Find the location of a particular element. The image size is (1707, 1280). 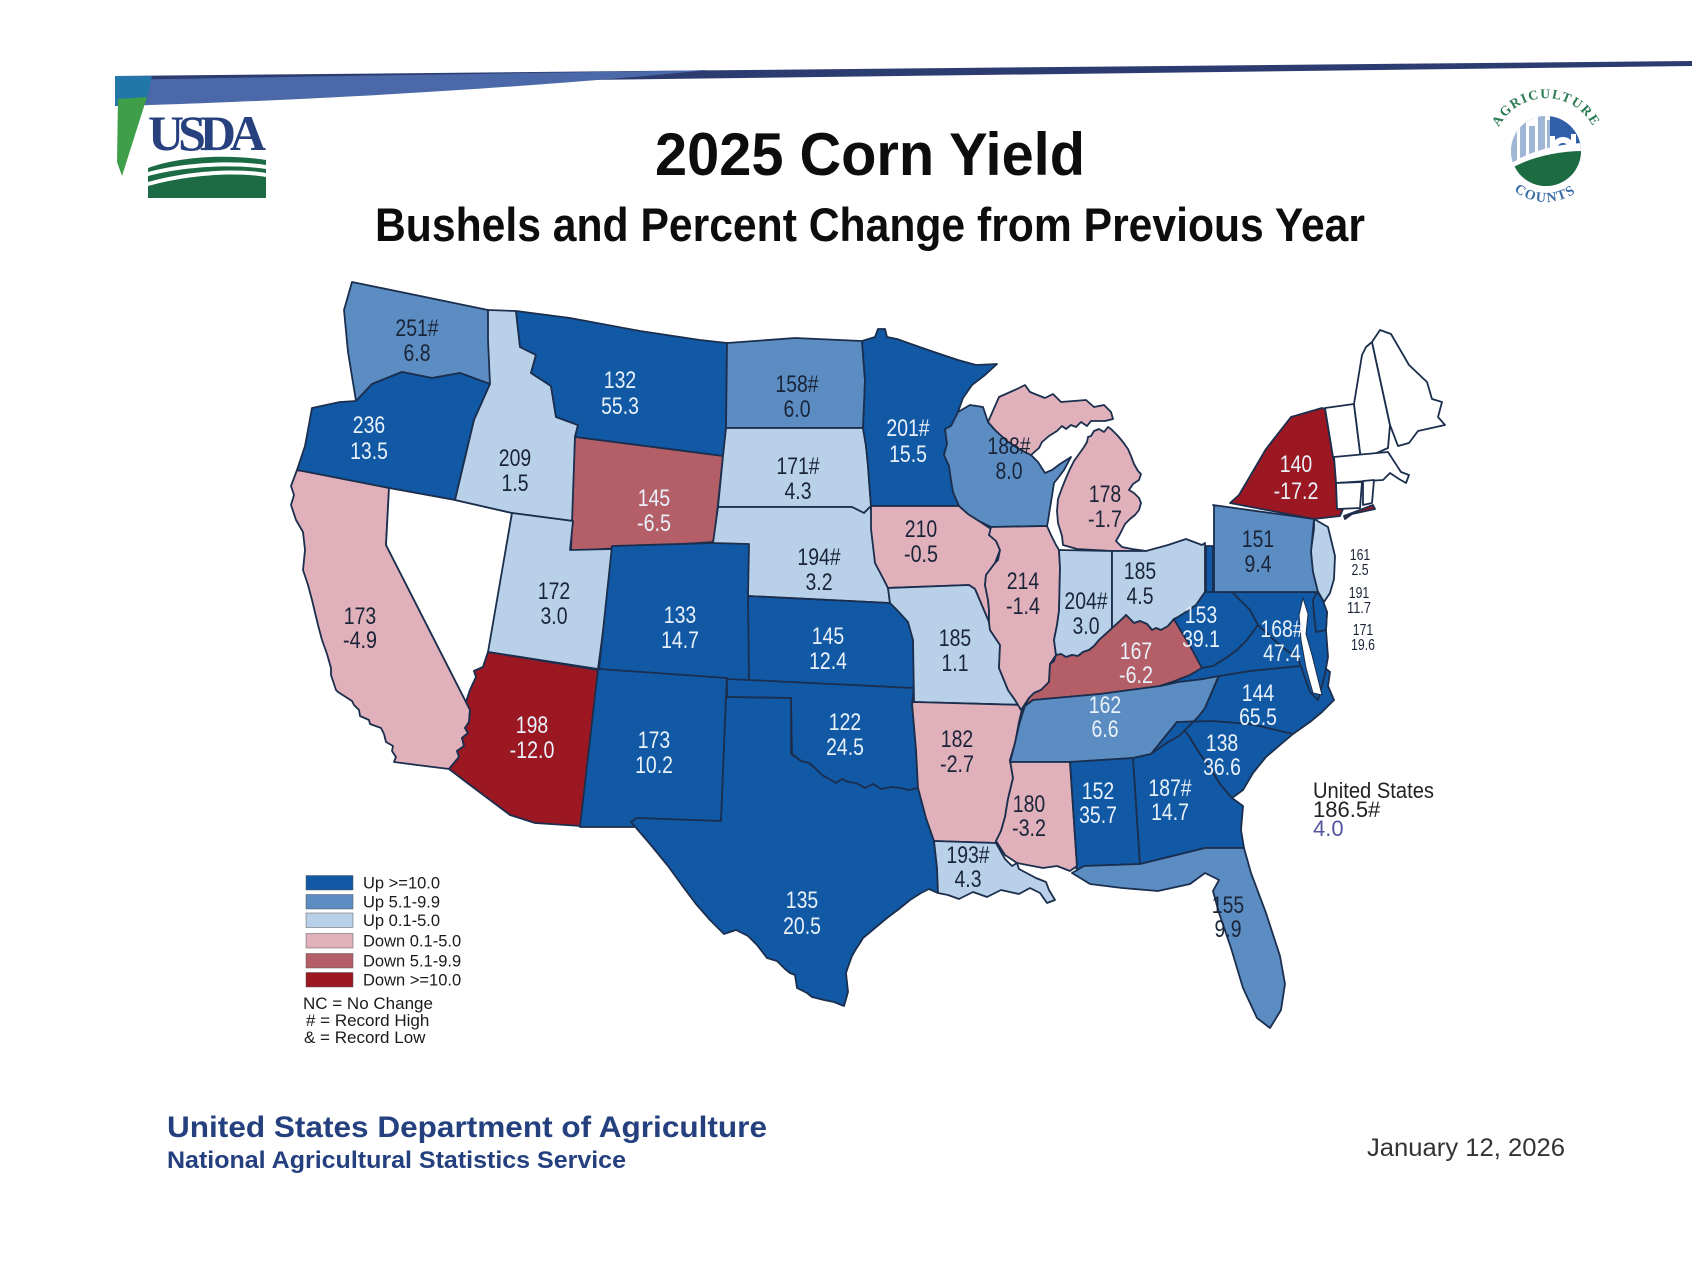

svg-text: 204# is located at coordinates (1085, 601).